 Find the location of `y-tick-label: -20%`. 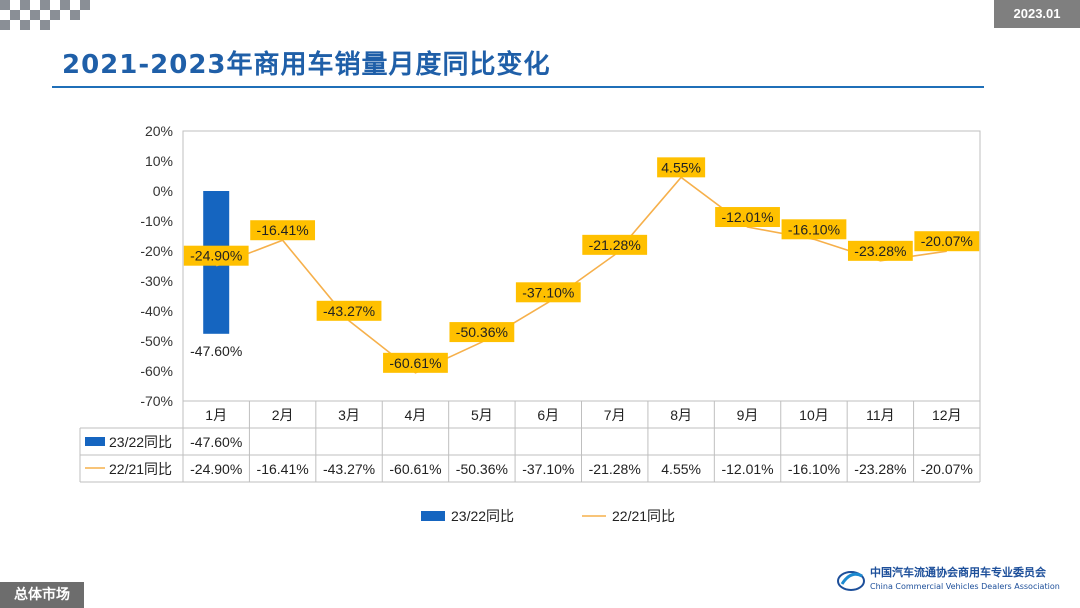

y-tick-label: -20% is located at coordinates (156, 251).